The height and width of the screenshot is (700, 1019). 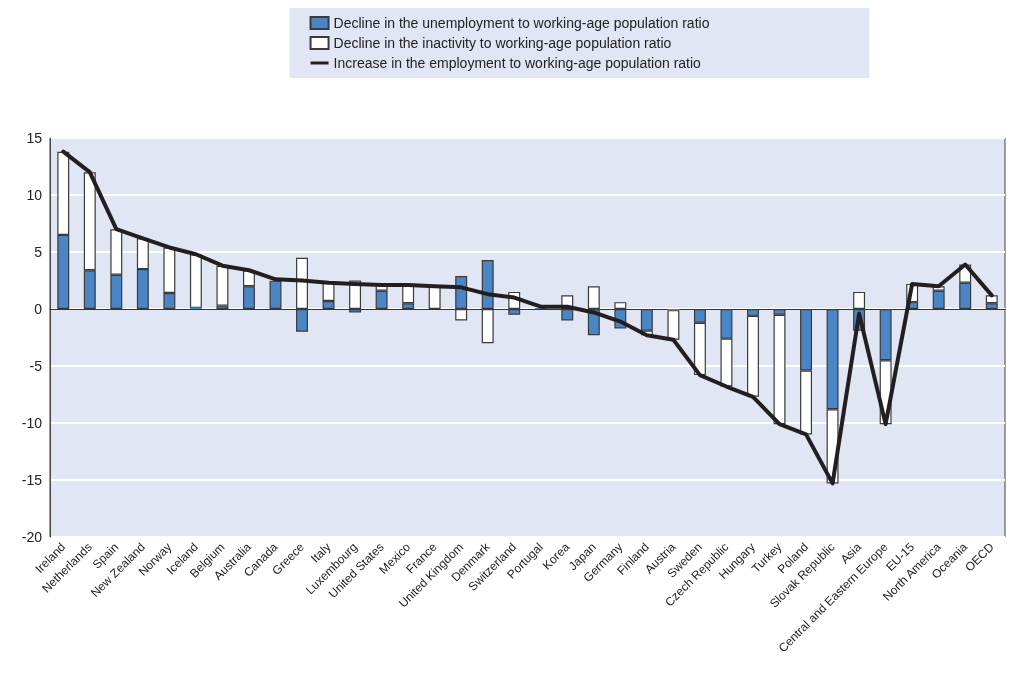 I want to click on y-tick-label: 0, so click(x=38, y=309).